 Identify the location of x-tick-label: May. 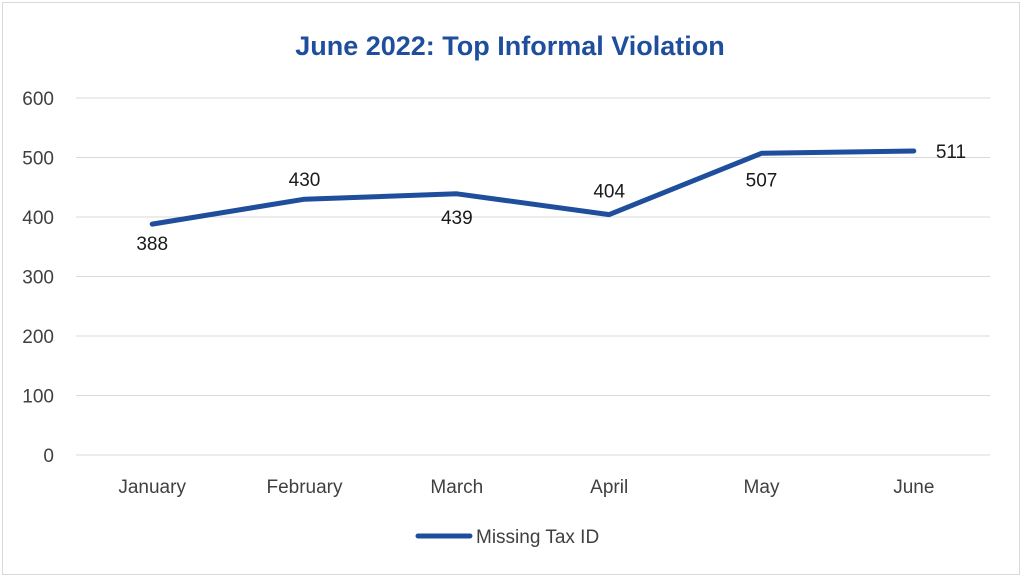
(762, 487).